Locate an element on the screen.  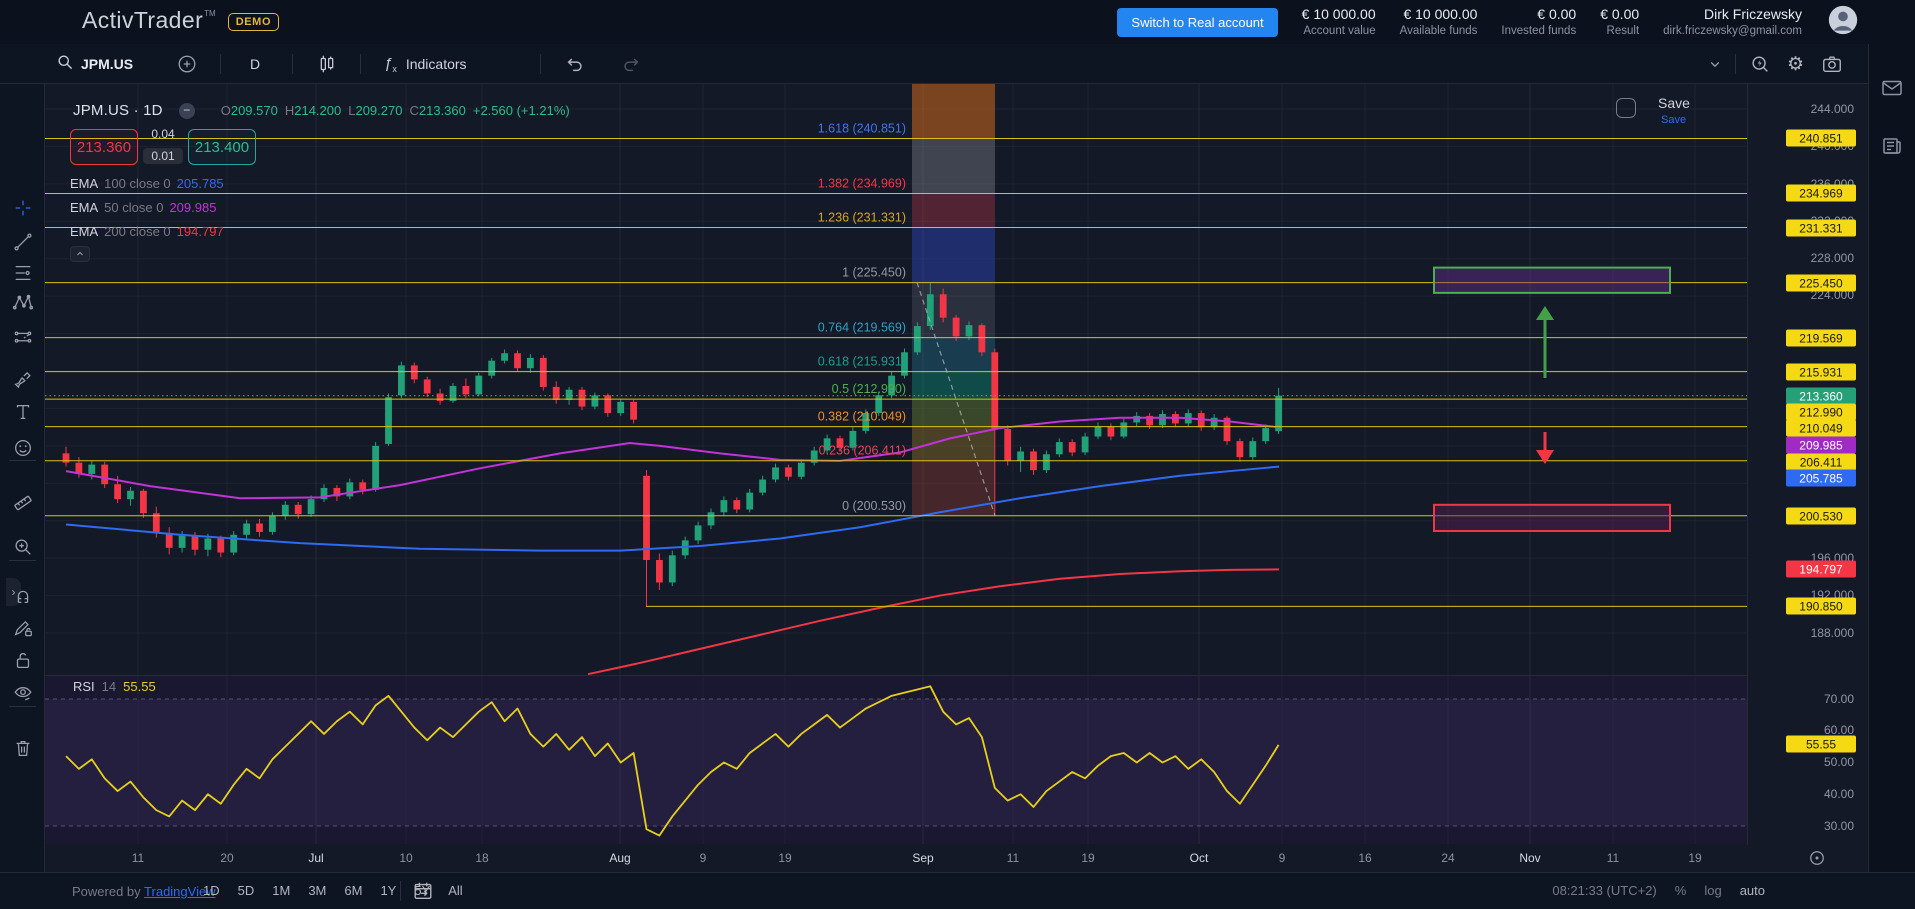
pane-separator is located at coordinates (956, 675).